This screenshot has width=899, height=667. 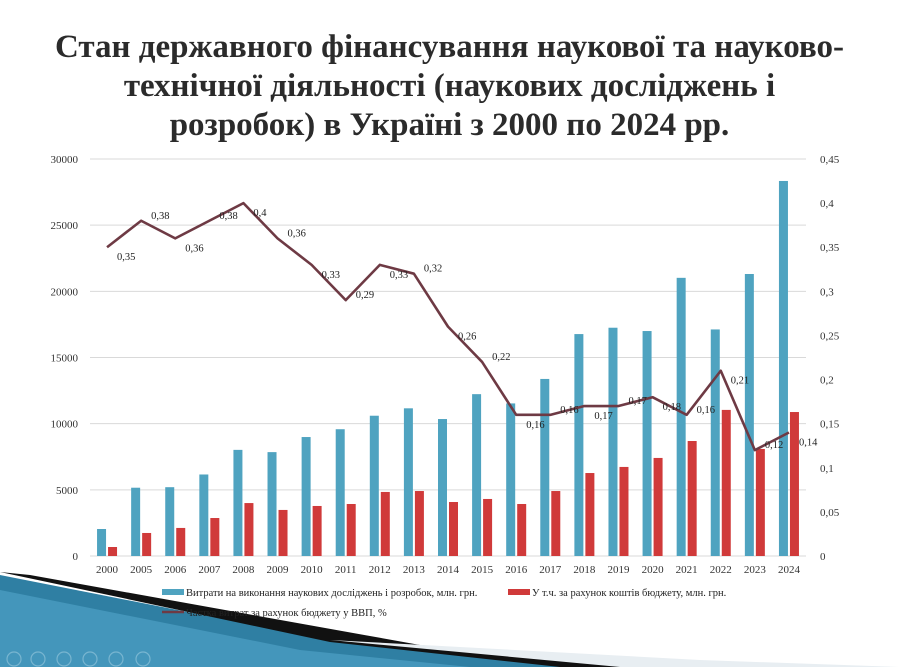 What do you see at coordinates (823, 557) in the screenshot?
I see `y2-tick-label: 0` at bounding box center [823, 557].